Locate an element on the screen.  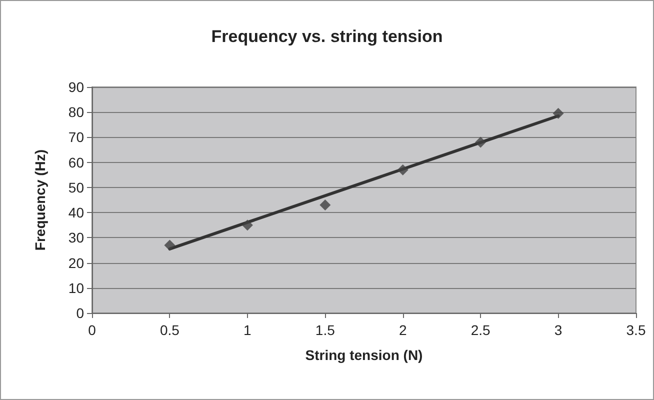
y-axis-title: Frequency (Hz) is located at coordinates (40, 200).